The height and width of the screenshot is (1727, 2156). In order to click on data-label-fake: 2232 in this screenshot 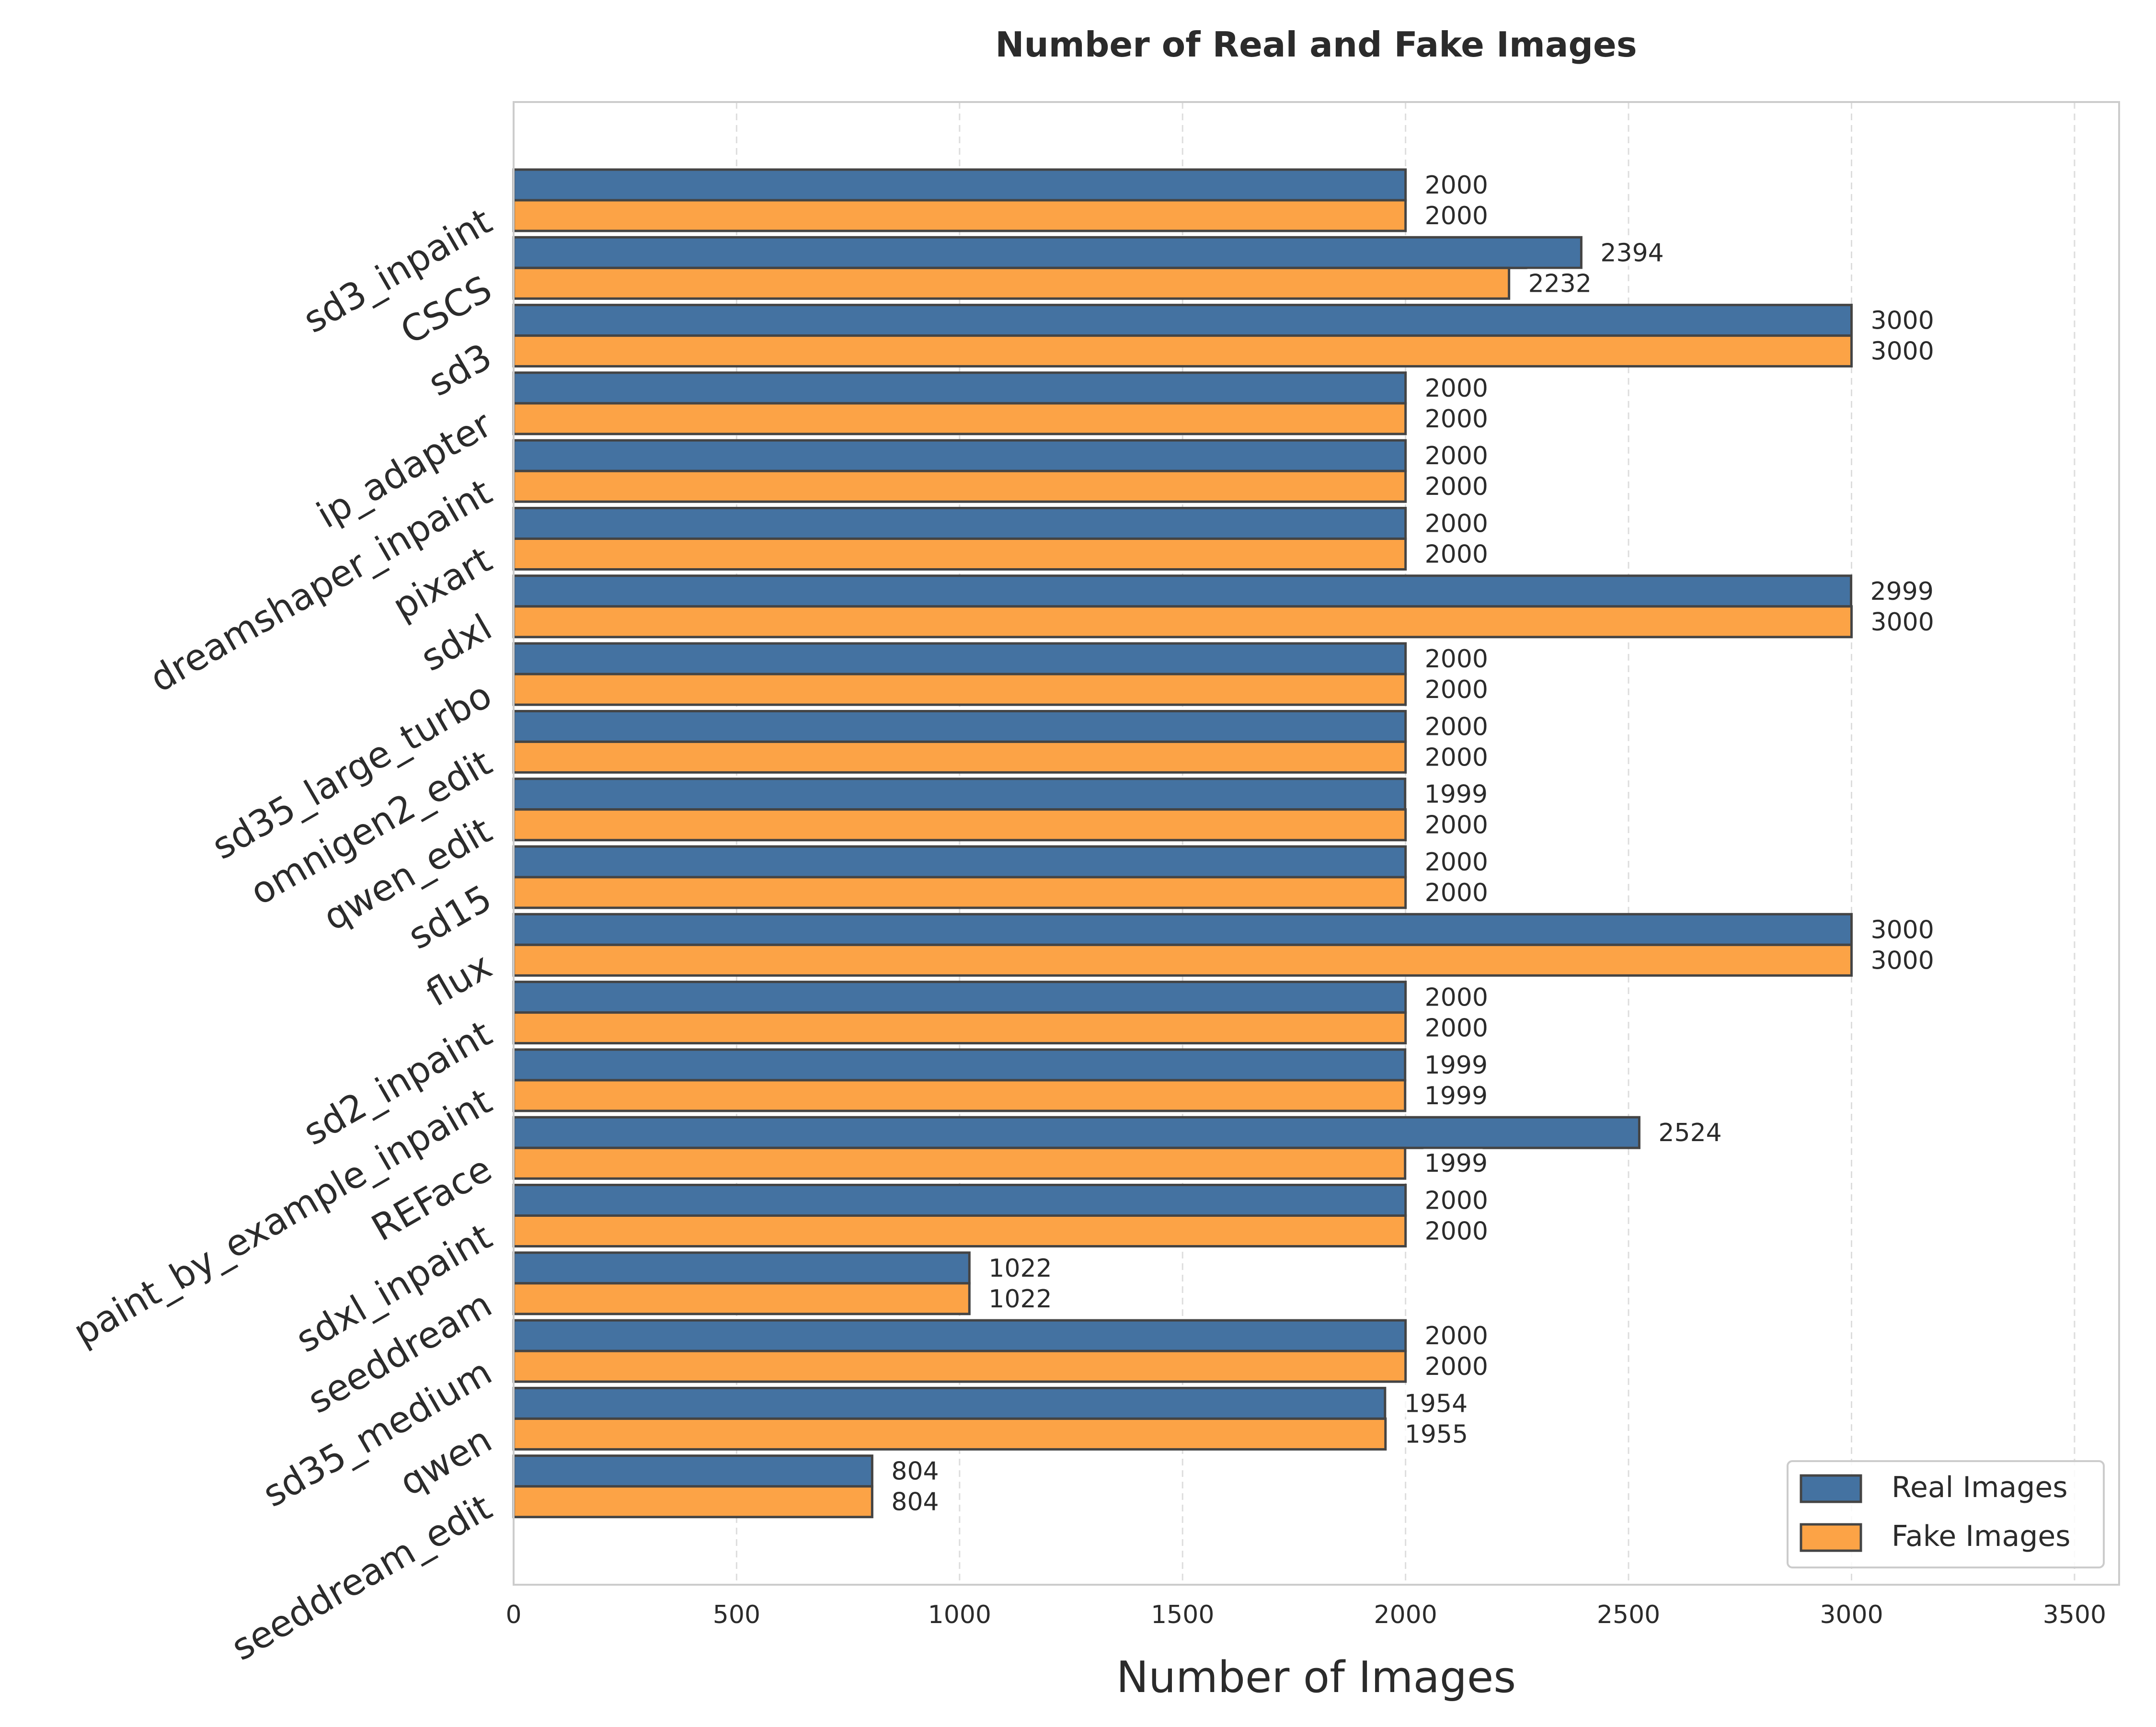, I will do `click(1560, 283)`.